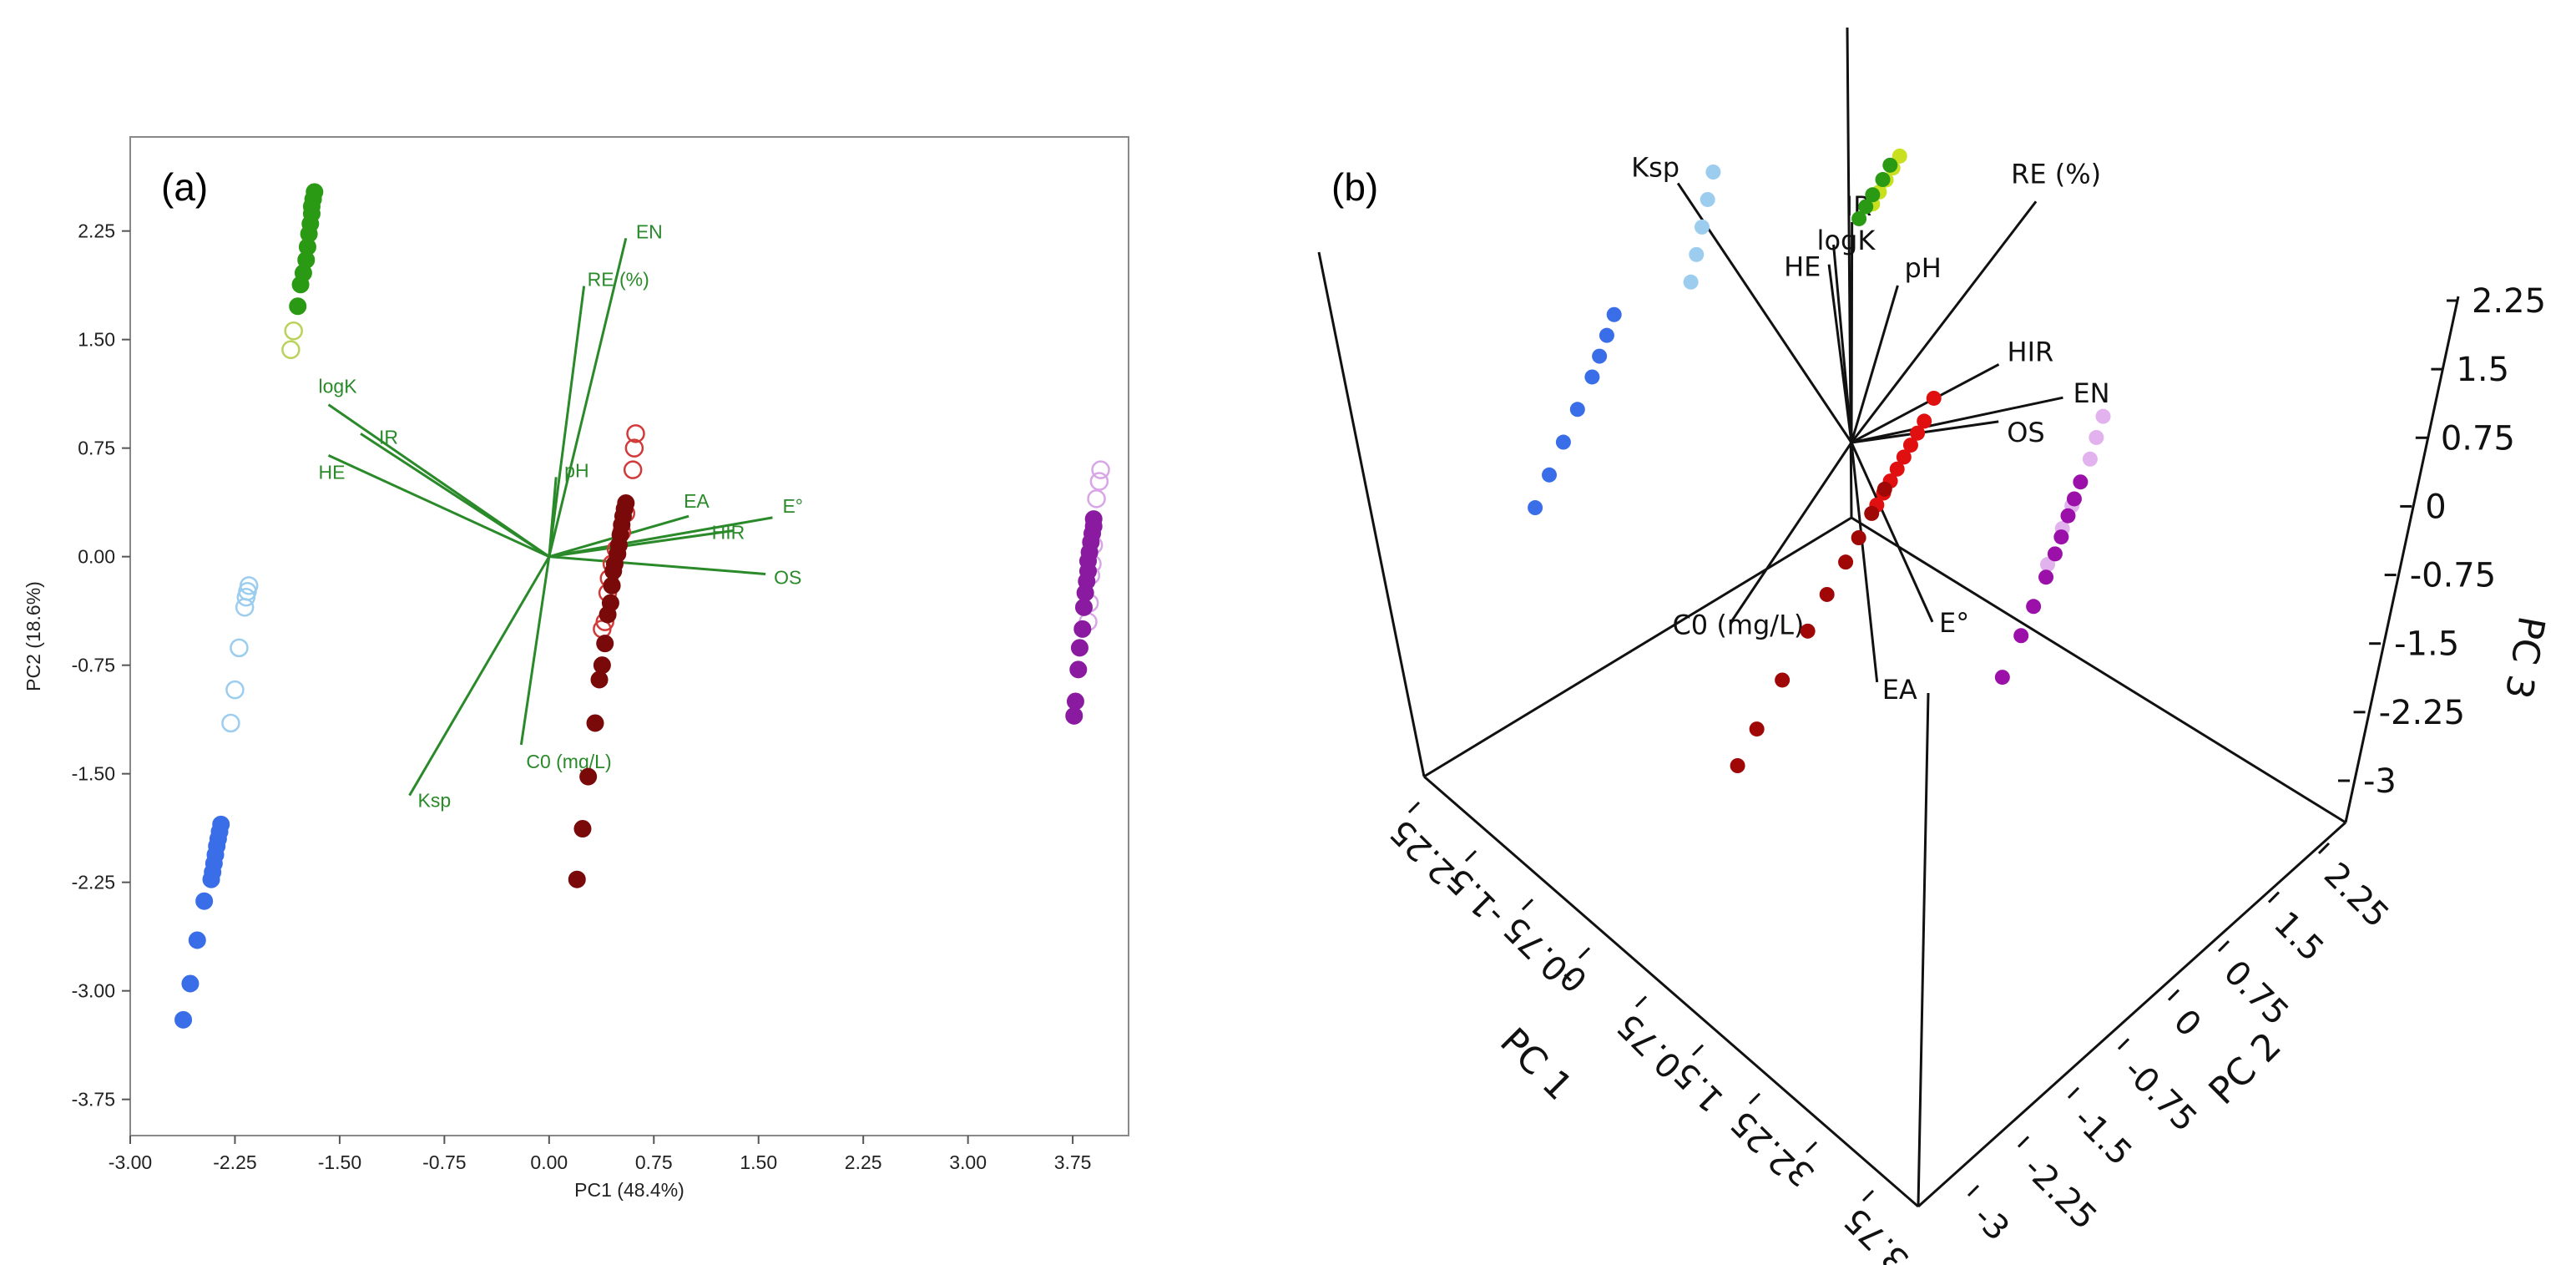 The height and width of the screenshot is (1265, 2576). Describe the element at coordinates (2160, 1095) in the screenshot. I see `pc2-tick-label: -0.75` at that location.